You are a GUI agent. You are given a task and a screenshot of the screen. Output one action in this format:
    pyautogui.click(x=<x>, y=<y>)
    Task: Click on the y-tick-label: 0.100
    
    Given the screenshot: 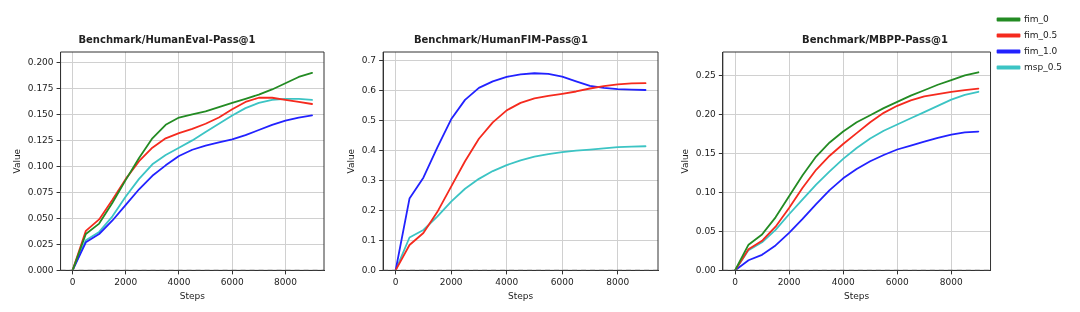 What is the action you would take?
    pyautogui.click(x=40, y=165)
    